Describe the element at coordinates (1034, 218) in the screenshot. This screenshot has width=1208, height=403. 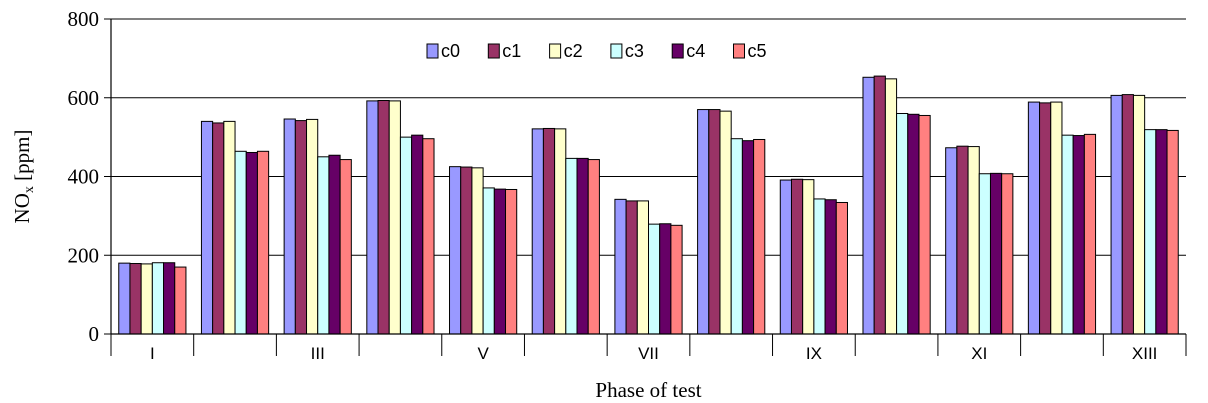
I see `bar-c0-XII` at that location.